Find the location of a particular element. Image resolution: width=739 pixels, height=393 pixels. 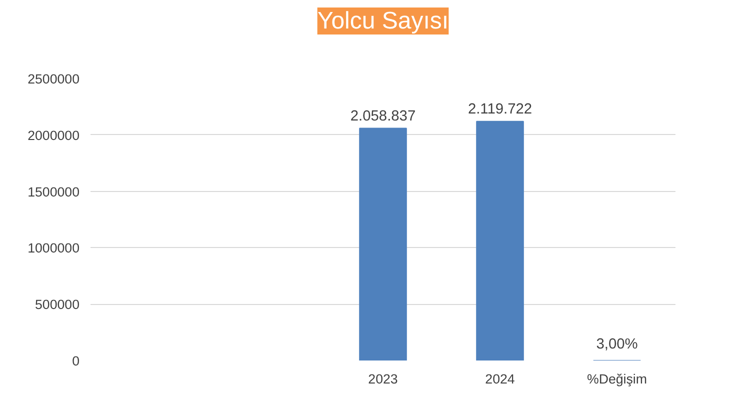

y-tick-label: 2500000 is located at coordinates (54, 79).